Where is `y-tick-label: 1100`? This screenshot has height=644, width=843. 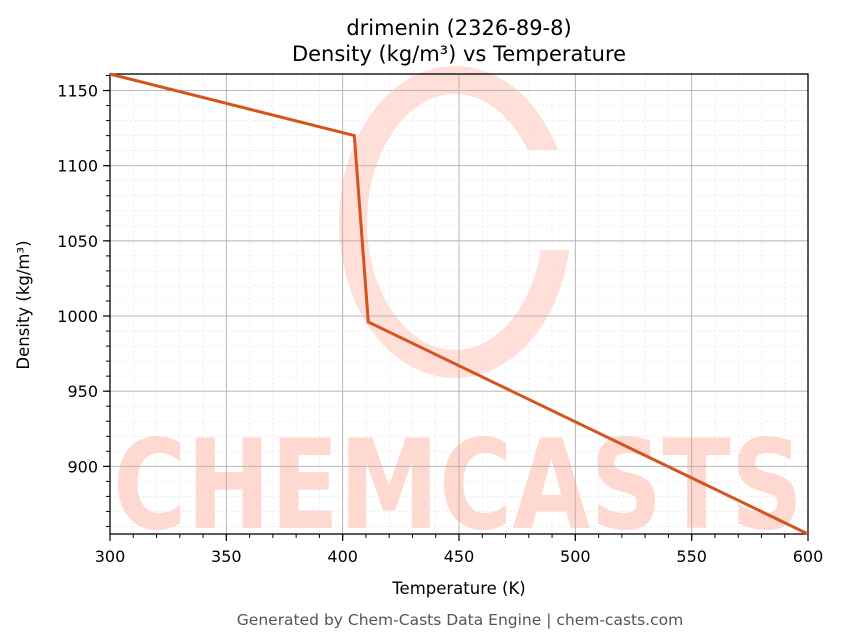 y-tick-label: 1100 is located at coordinates (77, 166).